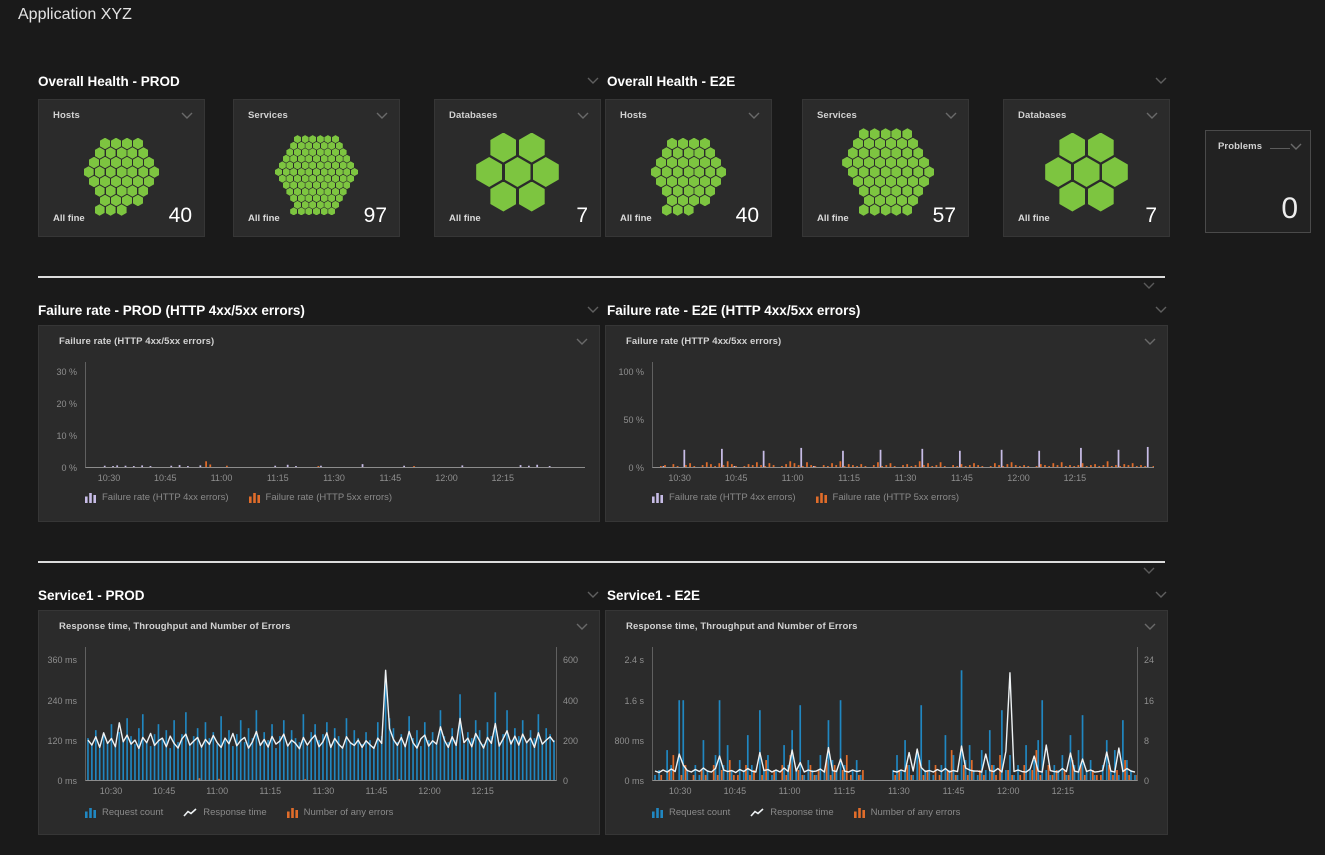 This screenshot has height=855, width=1325. What do you see at coordinates (339, 812) in the screenshot?
I see `legend-item: Number of any errors` at bounding box center [339, 812].